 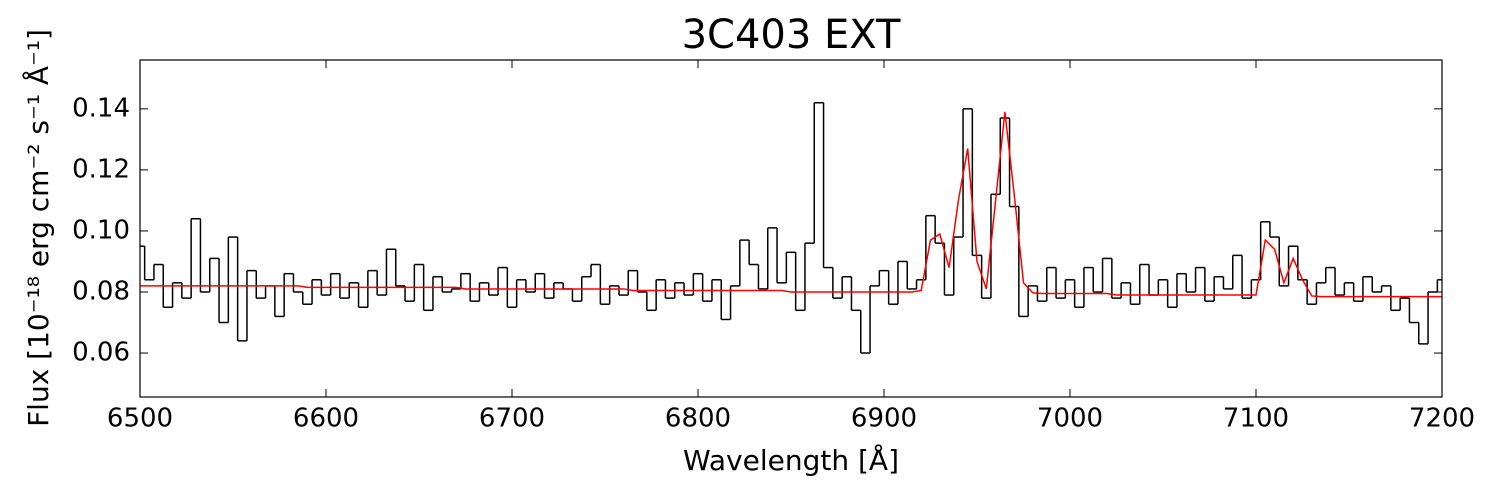 What do you see at coordinates (791, 35) in the screenshot?
I see `chart-title: 3C403 EXT` at bounding box center [791, 35].